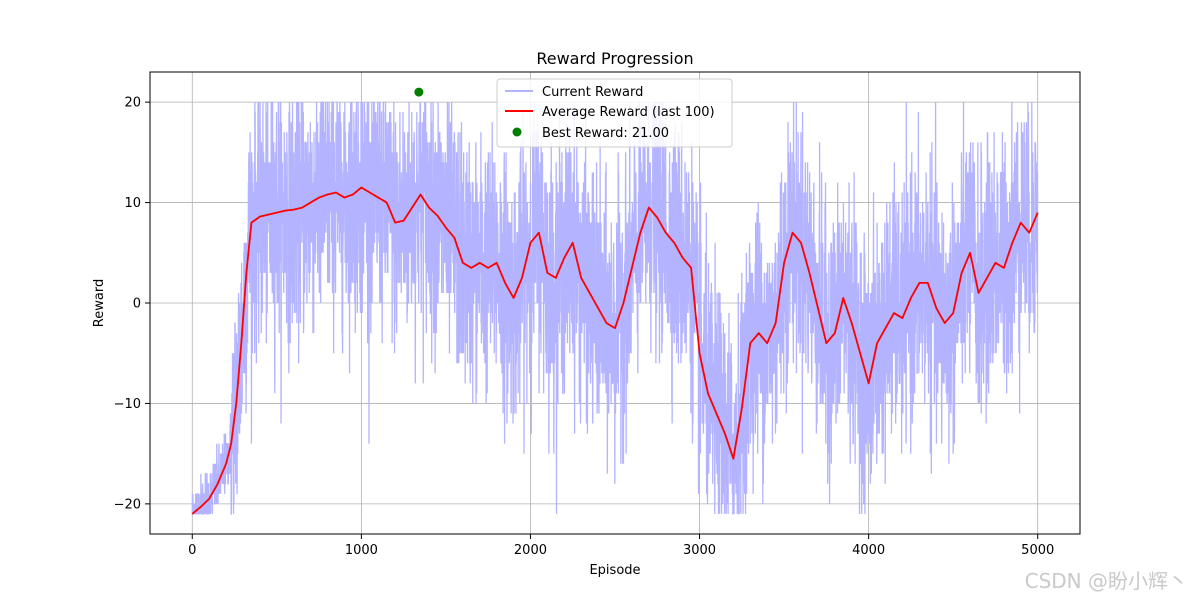 Image resolution: width=1200 pixels, height=604 pixels. I want to click on x-tick-label: 2000, so click(530, 550).